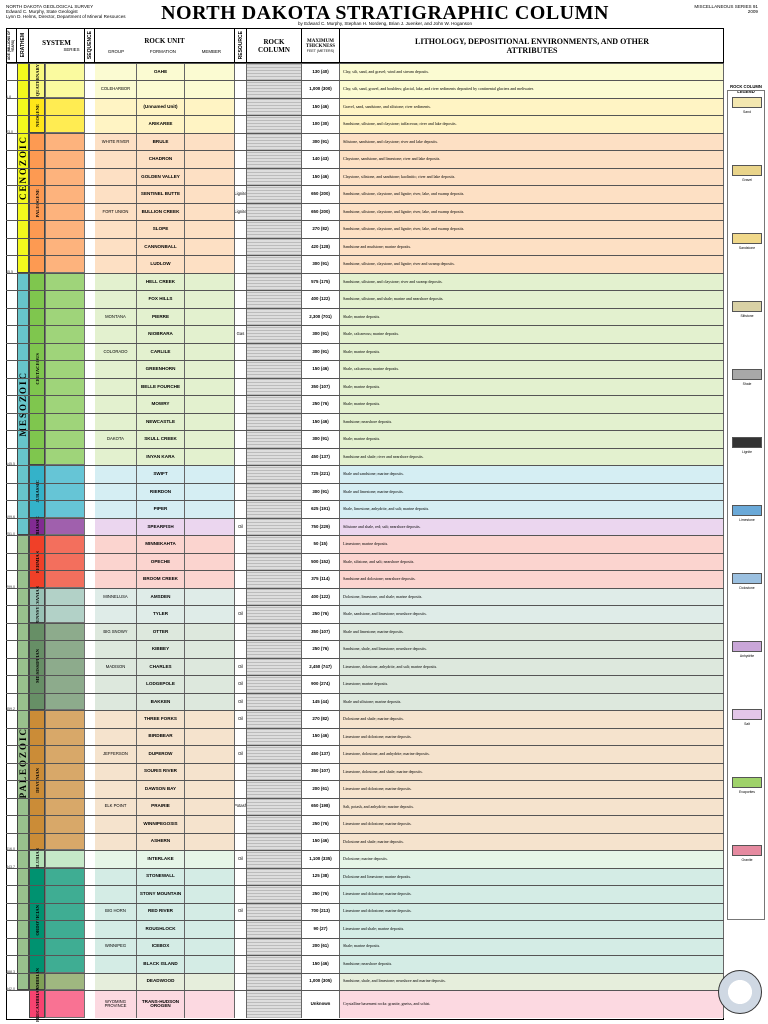 Image resolution: width=768 pixels, height=1024 pixels. I want to click on thickness-cell: 625 (191), so click(321, 509).